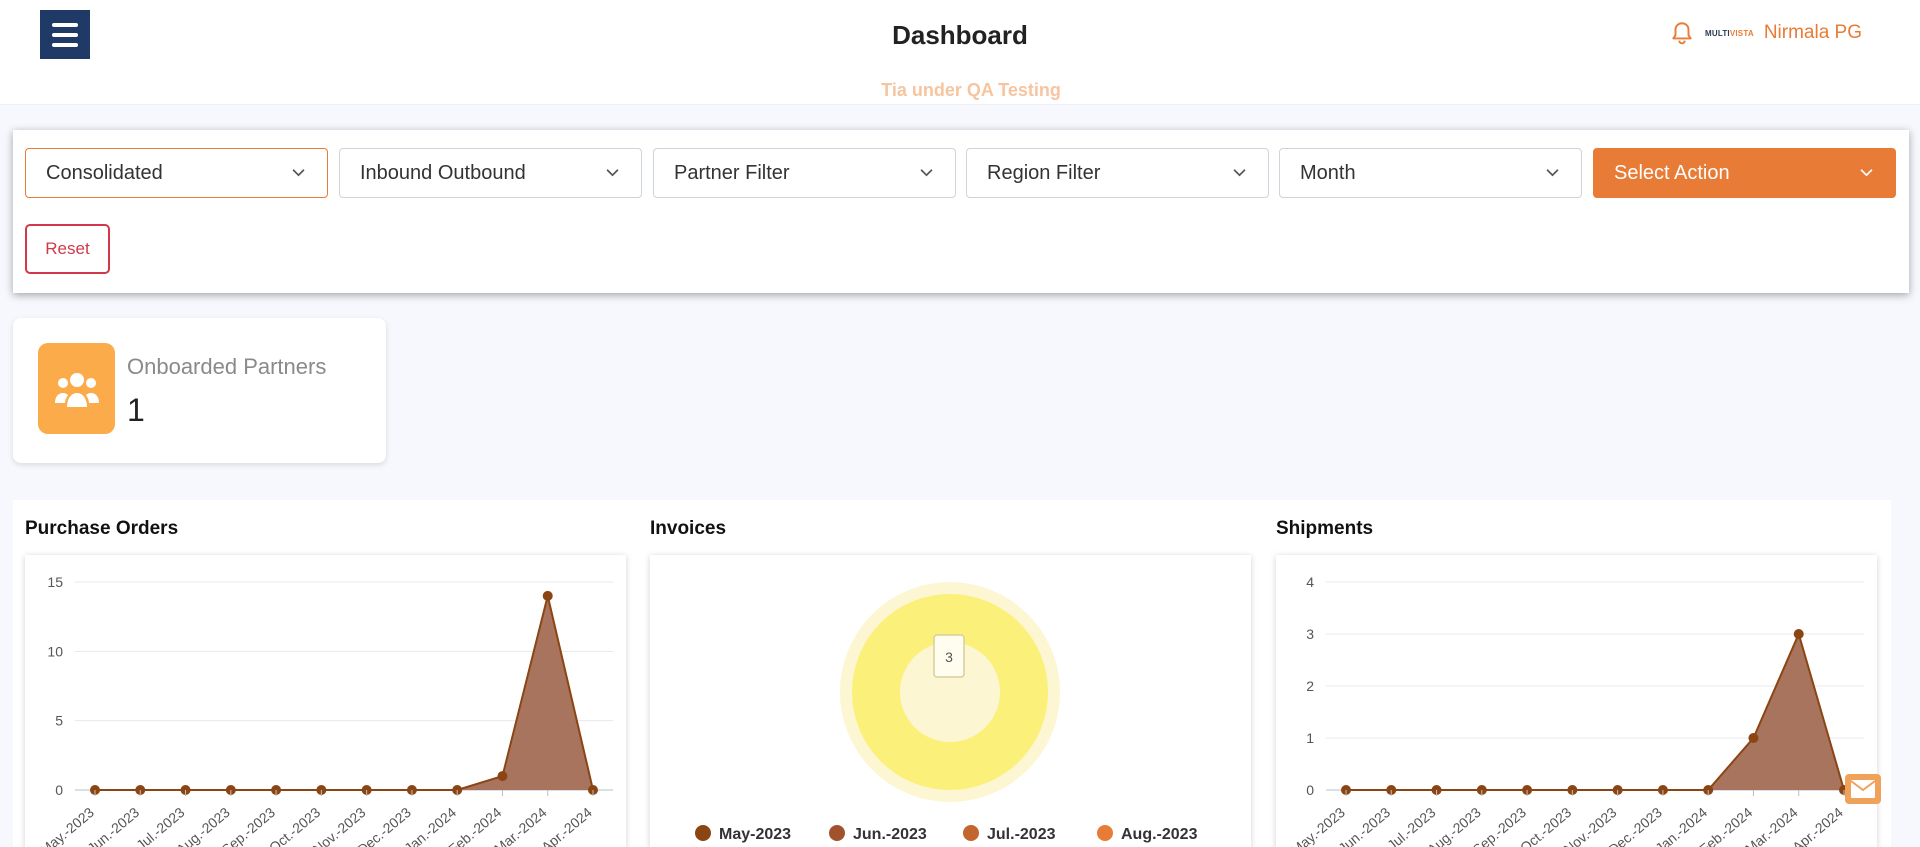 The image size is (1920, 847). Describe the element at coordinates (1744, 173) in the screenshot. I see `action-select: Select Action` at that location.